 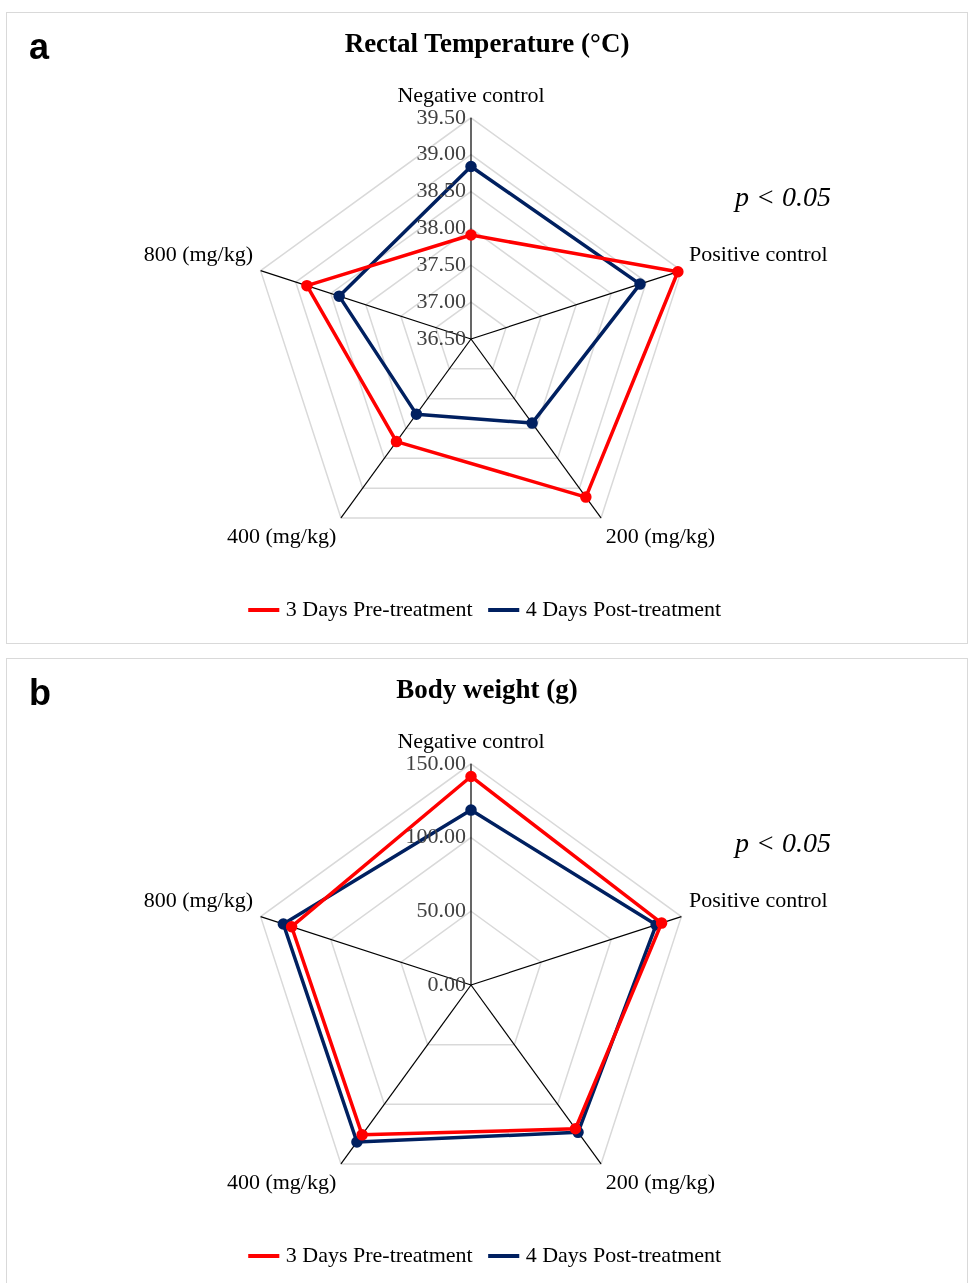 What do you see at coordinates (39, 46) in the screenshot?
I see `text: a` at bounding box center [39, 46].